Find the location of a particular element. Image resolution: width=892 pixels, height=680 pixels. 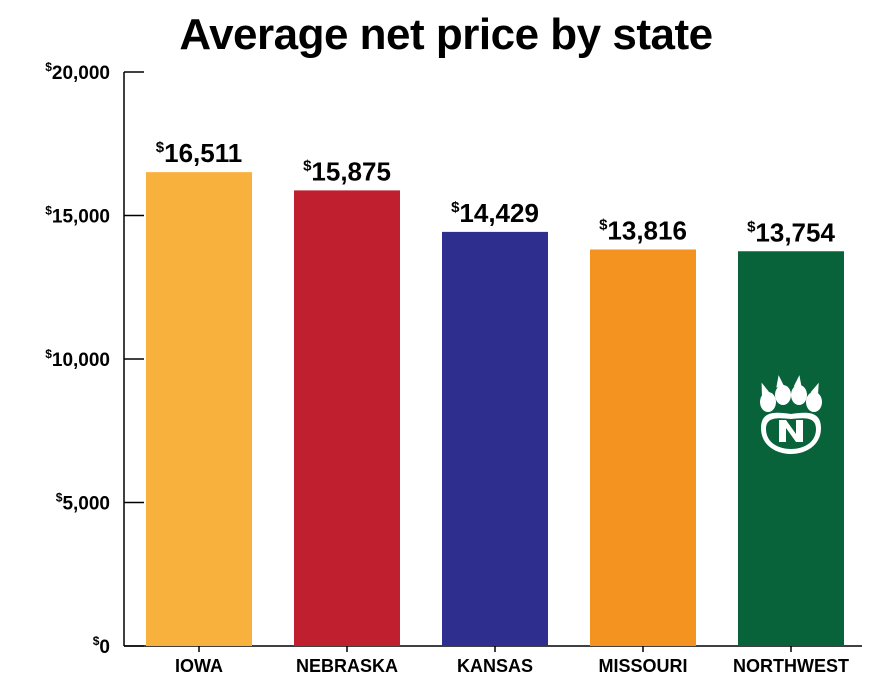

x-tick-label: NORTHWEST is located at coordinates (791, 666).